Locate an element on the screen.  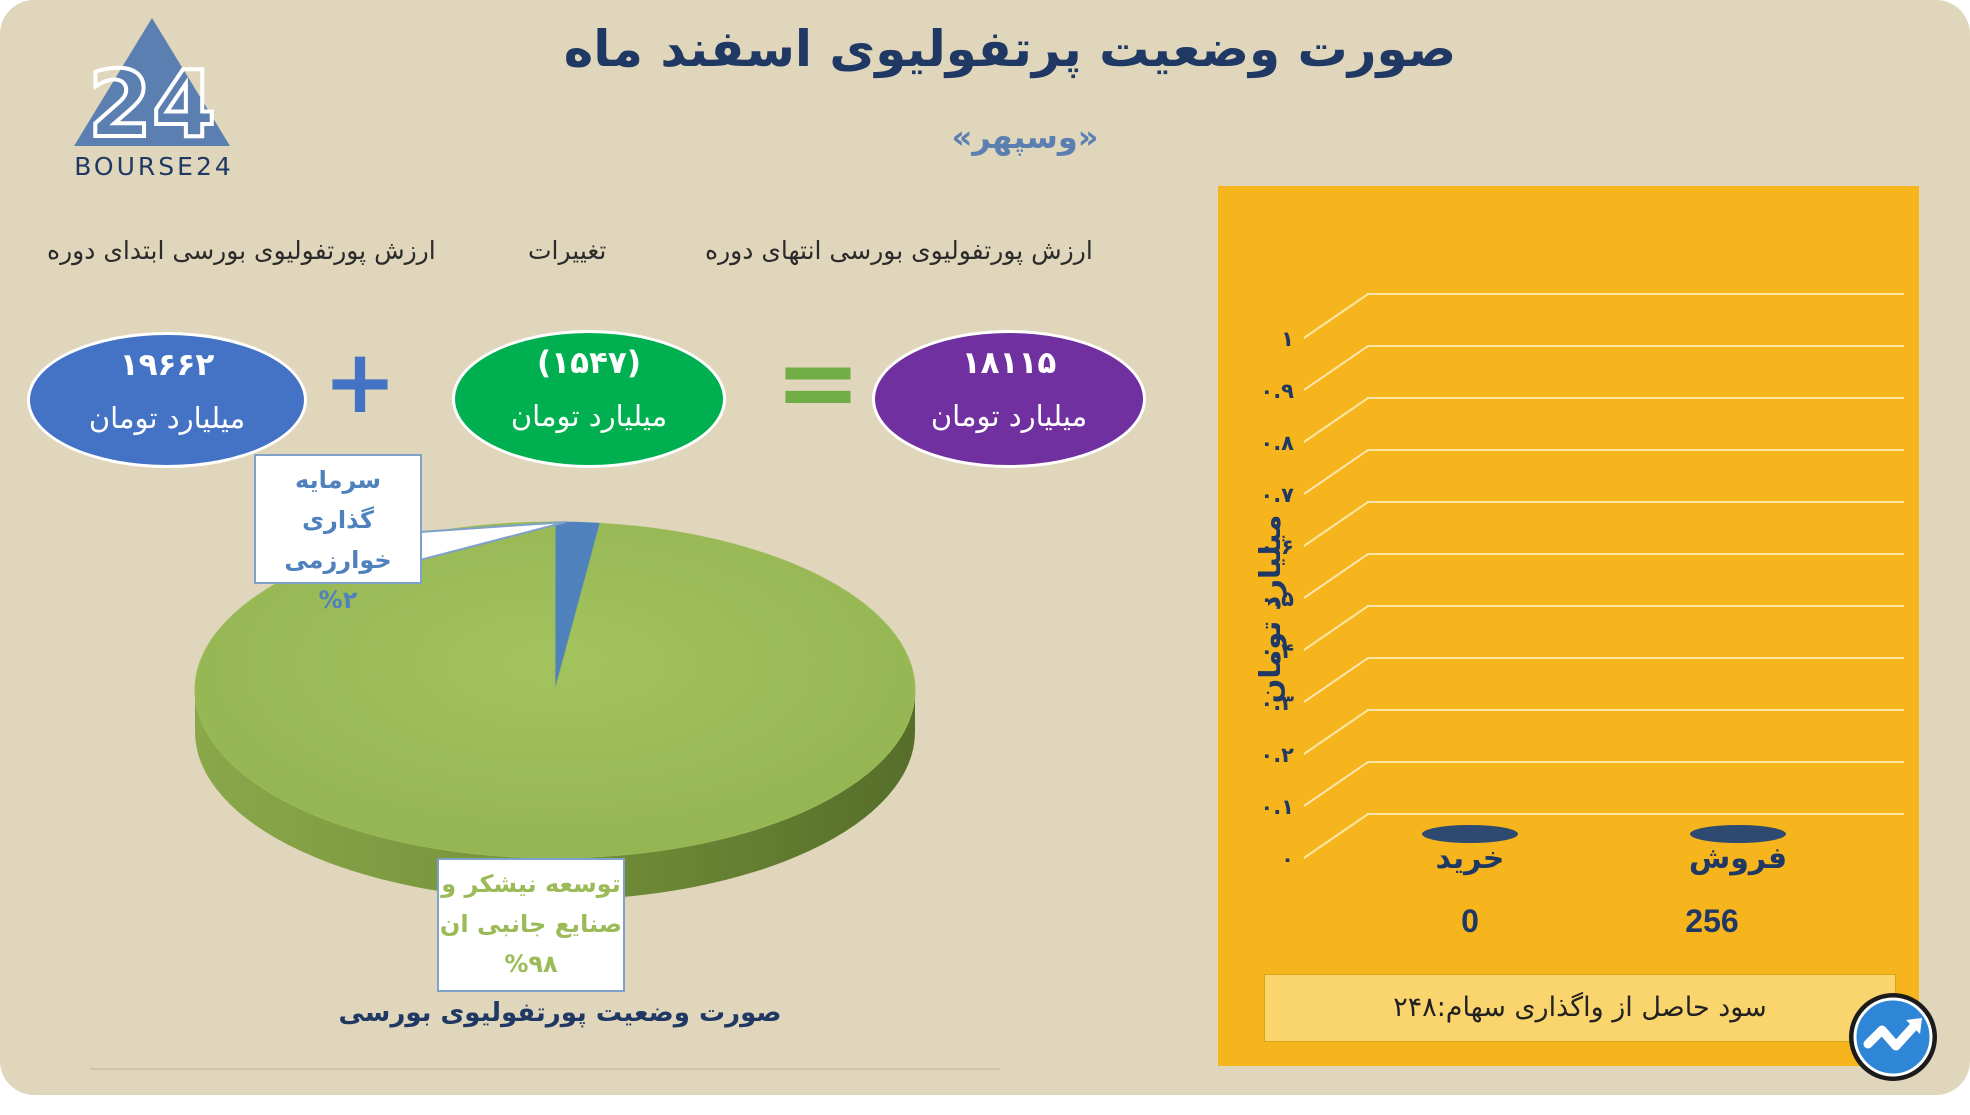
y-tick-label: ۰.۳ is located at coordinates (1277, 703).